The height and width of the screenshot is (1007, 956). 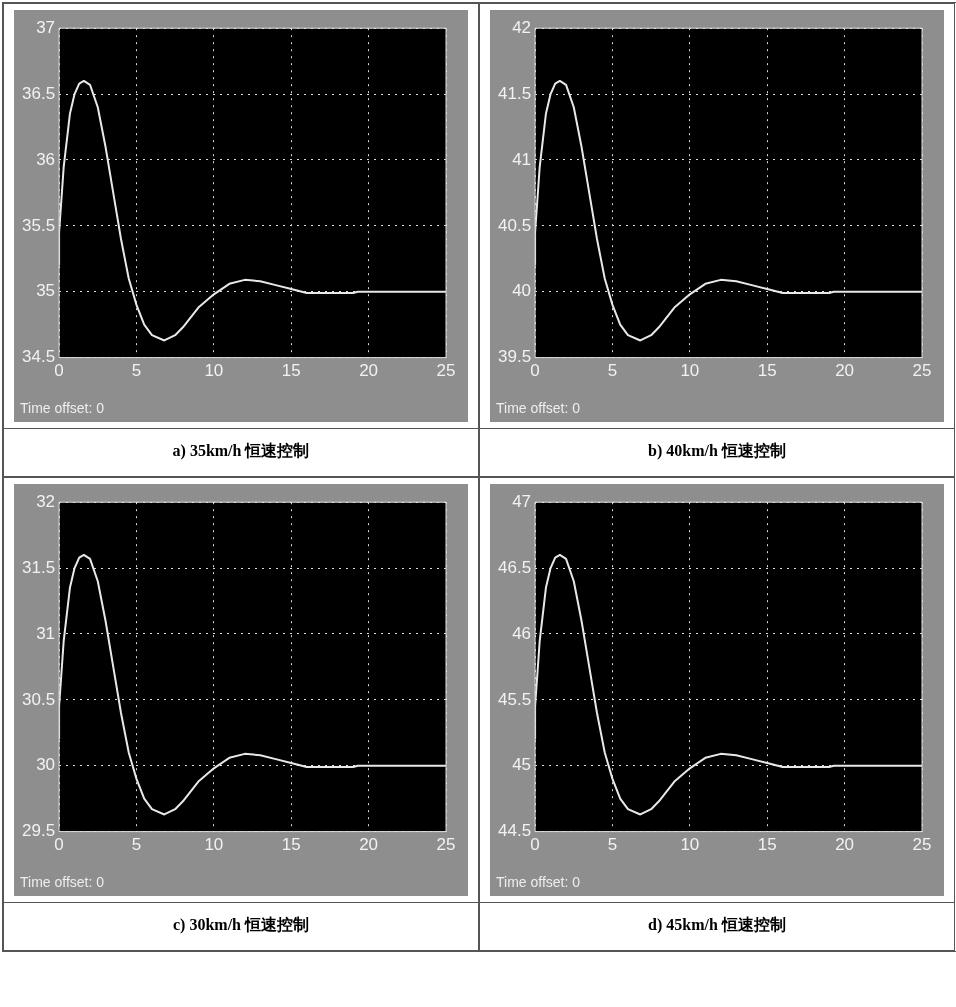 What do you see at coordinates (241, 926) in the screenshot?
I see `text: c) 30km/h 恒速控制` at bounding box center [241, 926].